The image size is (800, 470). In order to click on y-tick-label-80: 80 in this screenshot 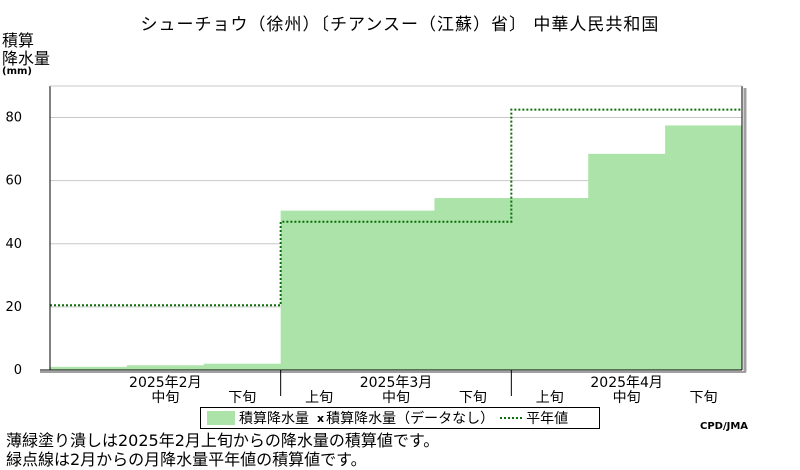, I will do `click(13, 118)`.